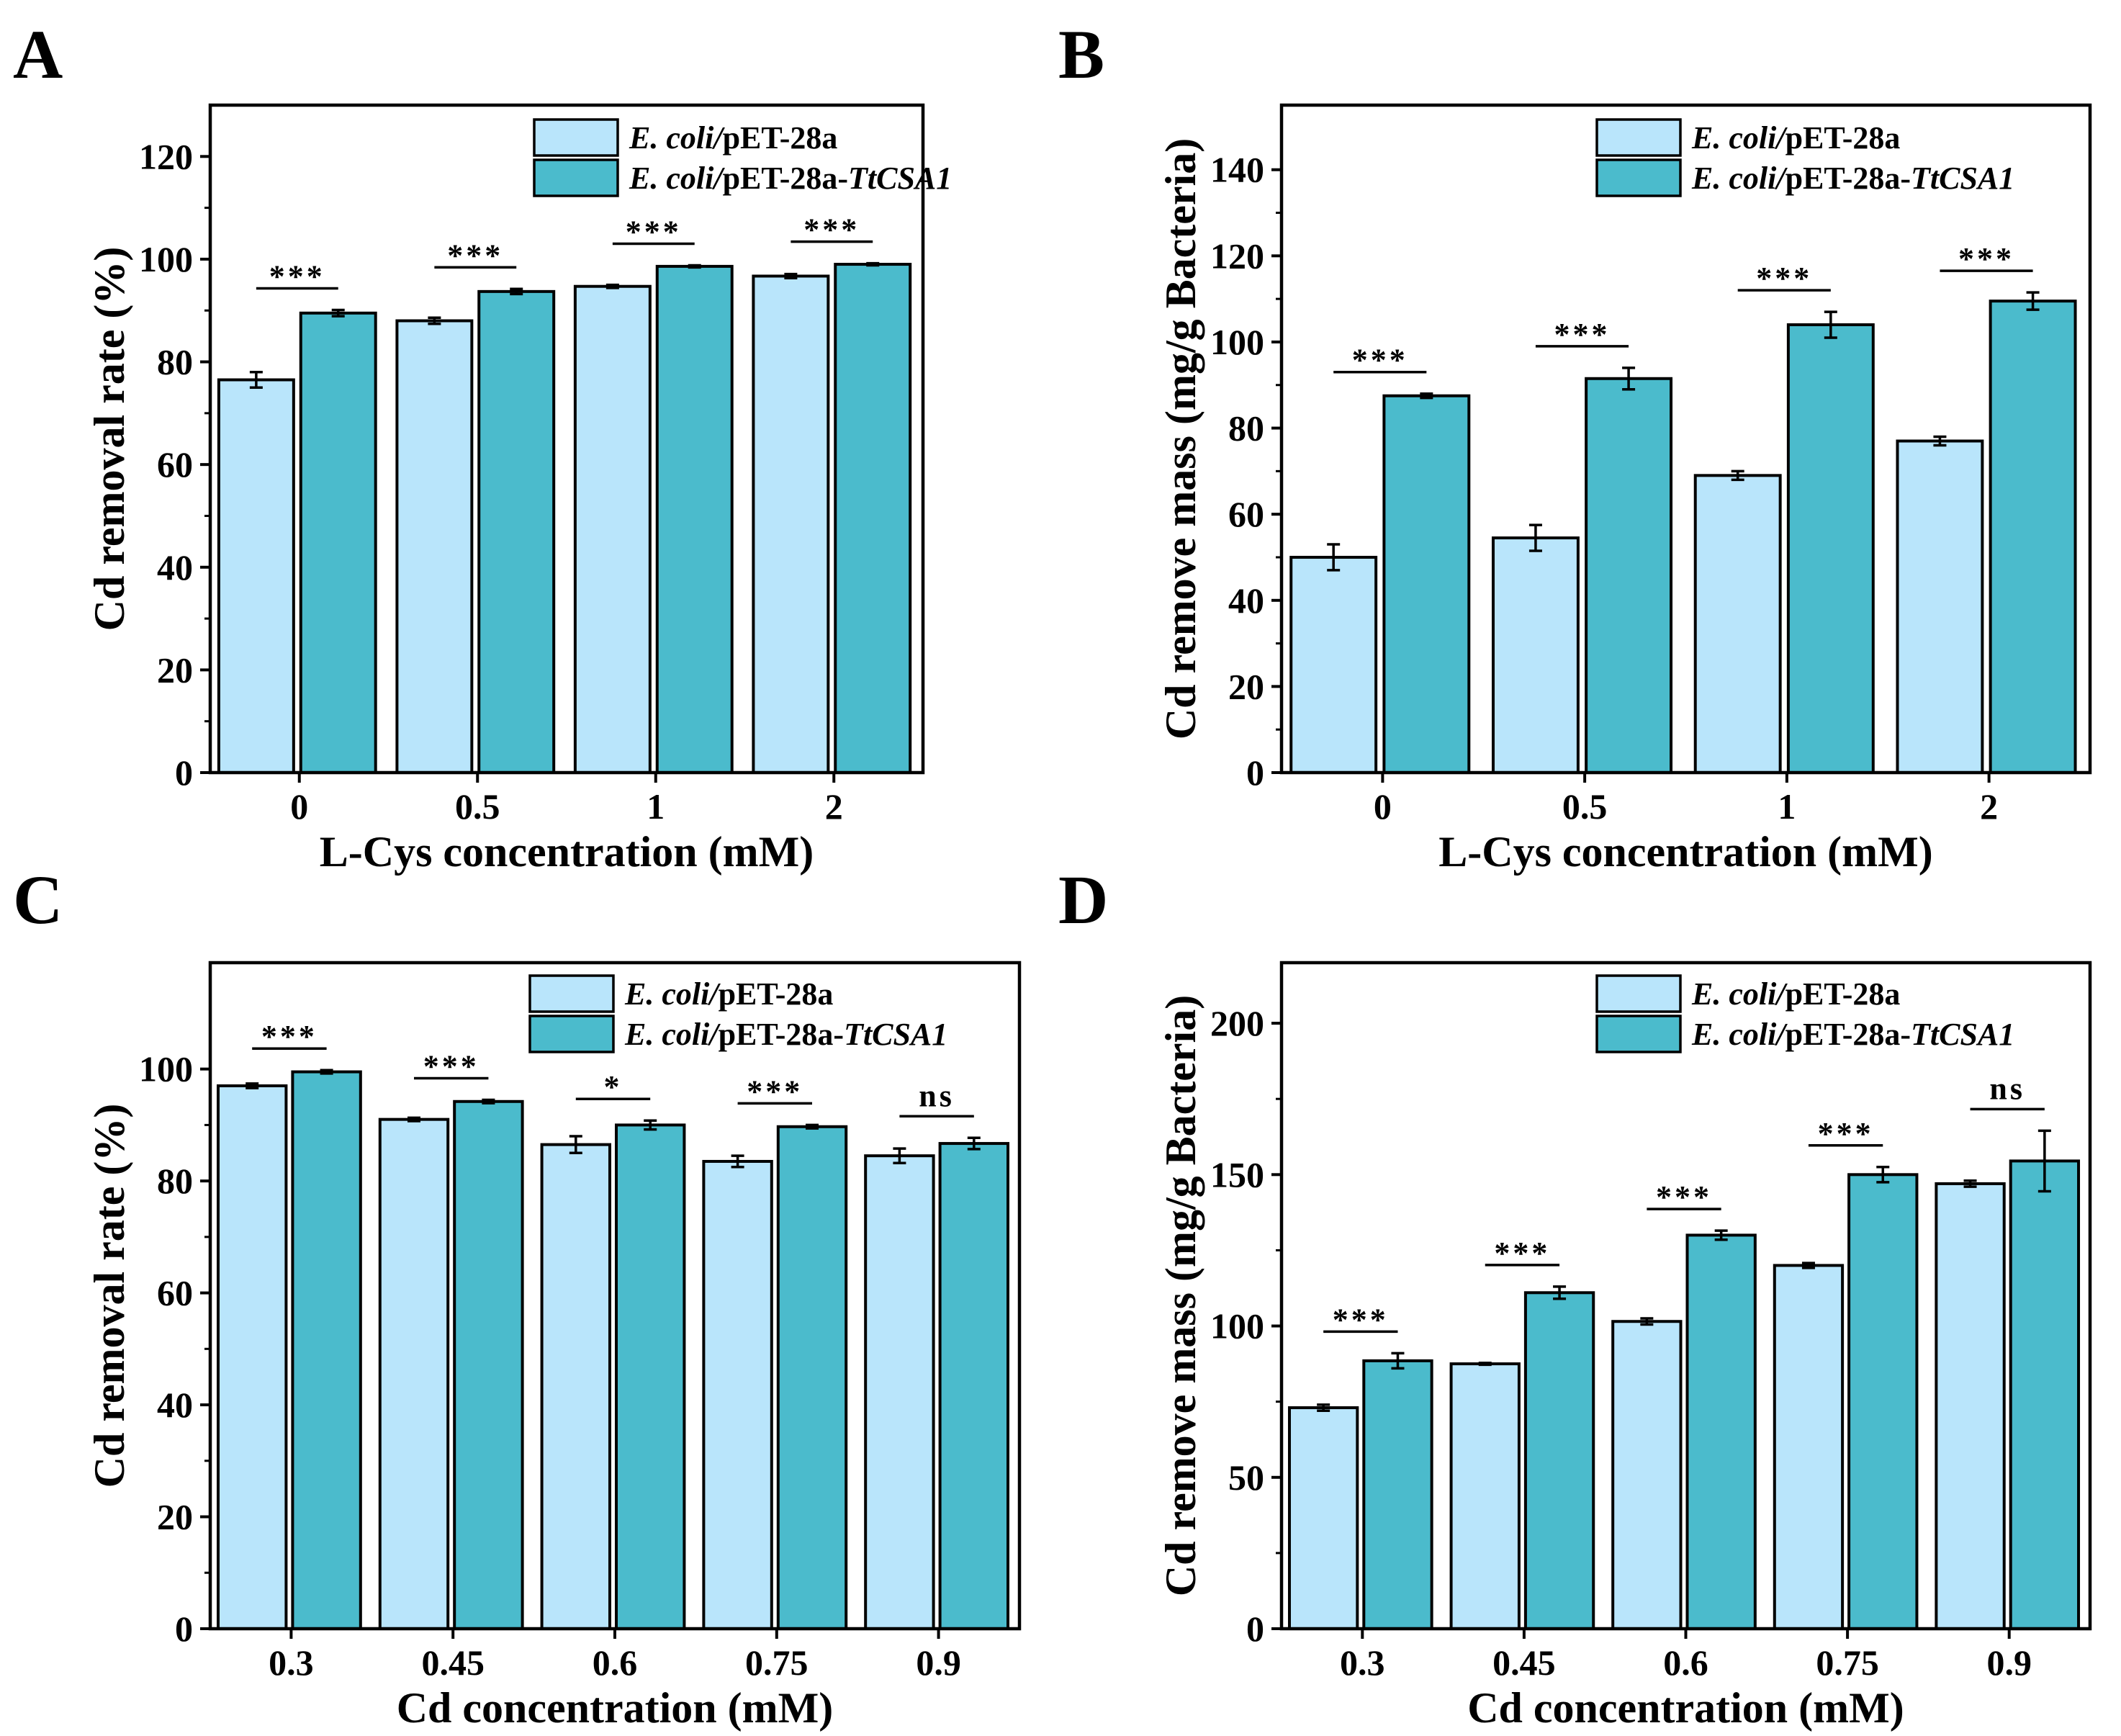  What do you see at coordinates (1081, 55) in the screenshot?
I see `panel-letter: B` at bounding box center [1081, 55].